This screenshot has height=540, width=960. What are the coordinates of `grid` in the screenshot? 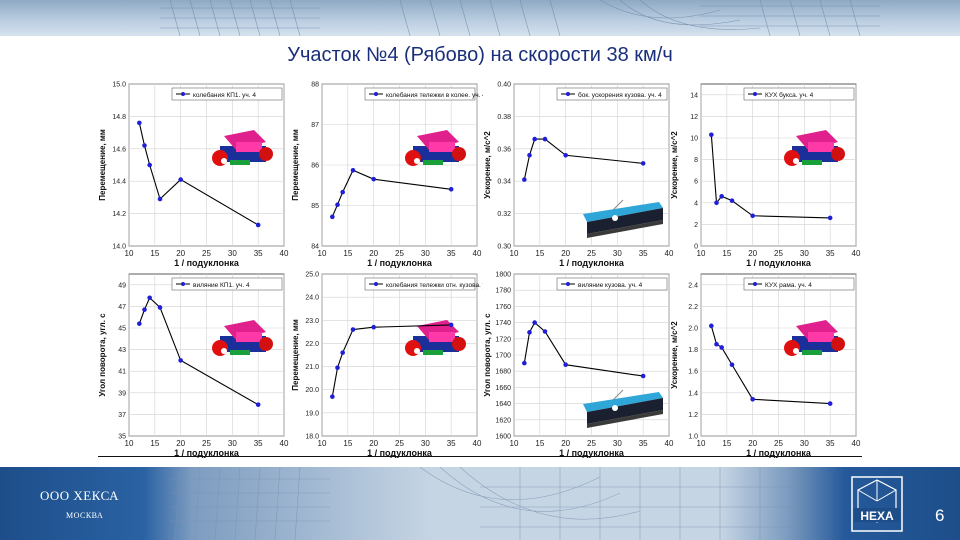 It's located at (399, 355).